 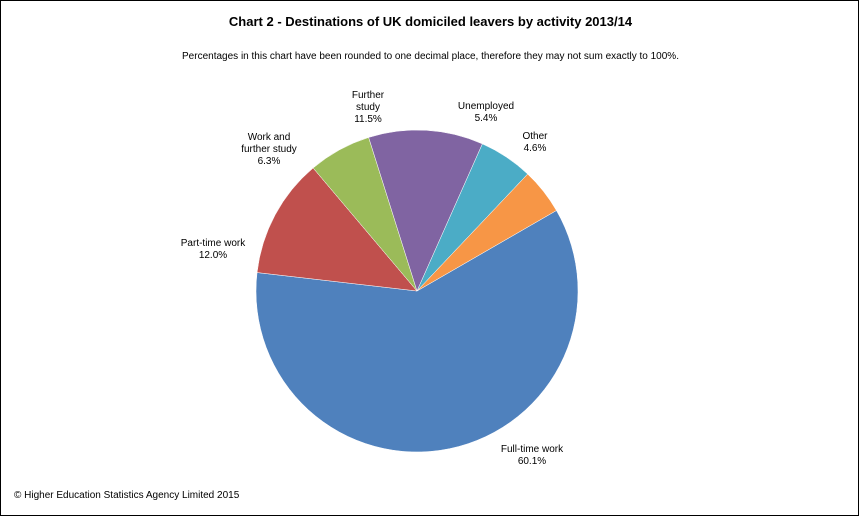 I want to click on slice-label-unemployed: Unemployed 5.4%, so click(x=486, y=112).